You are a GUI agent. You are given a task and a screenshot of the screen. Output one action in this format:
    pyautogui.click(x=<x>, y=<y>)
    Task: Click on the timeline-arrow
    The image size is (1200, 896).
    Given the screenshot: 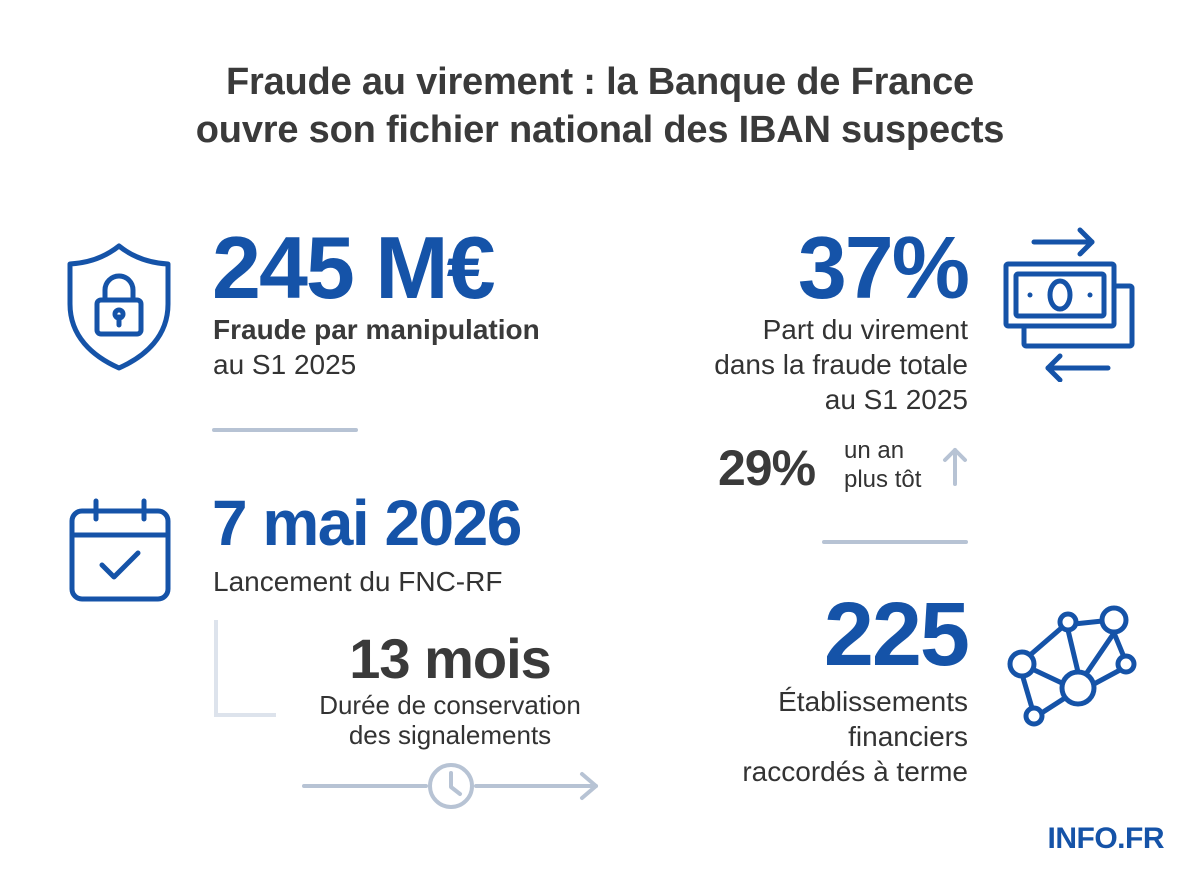 What is the action you would take?
    pyautogui.click(x=451, y=786)
    